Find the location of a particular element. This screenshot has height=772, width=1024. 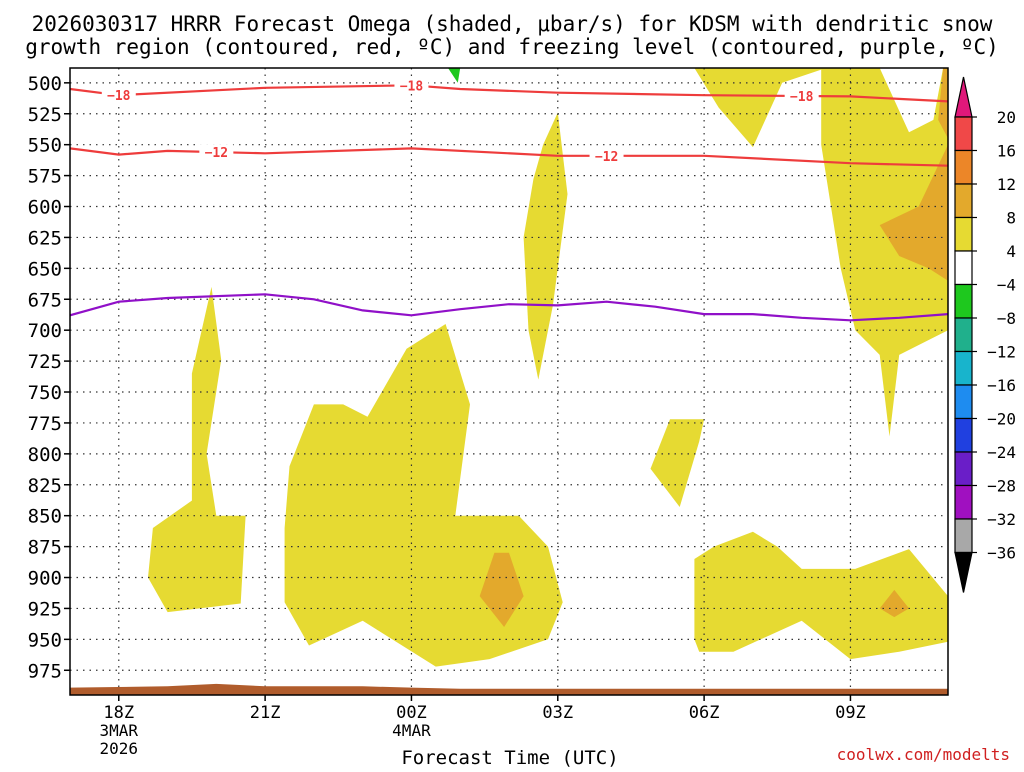

y-tick-label: 625 is located at coordinates (45, 238).